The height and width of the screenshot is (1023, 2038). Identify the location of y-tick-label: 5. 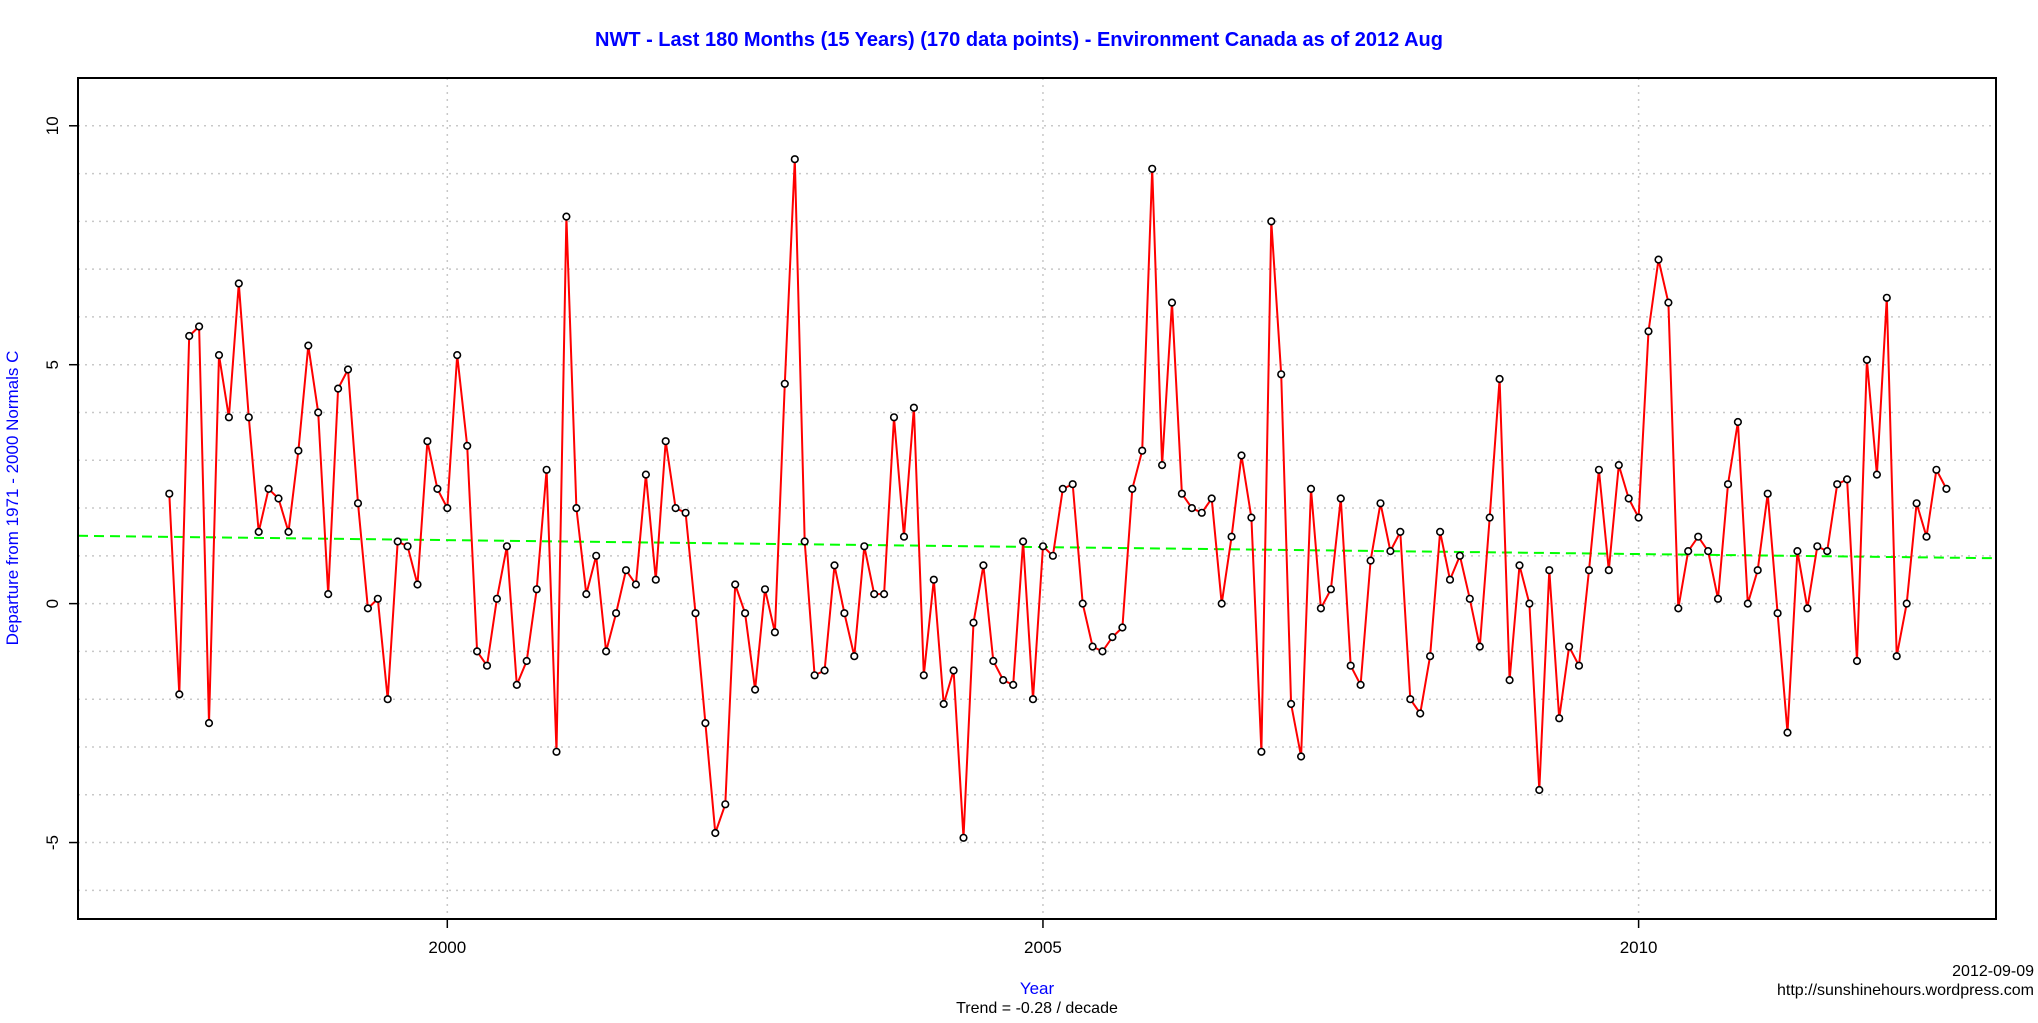
(52, 364).